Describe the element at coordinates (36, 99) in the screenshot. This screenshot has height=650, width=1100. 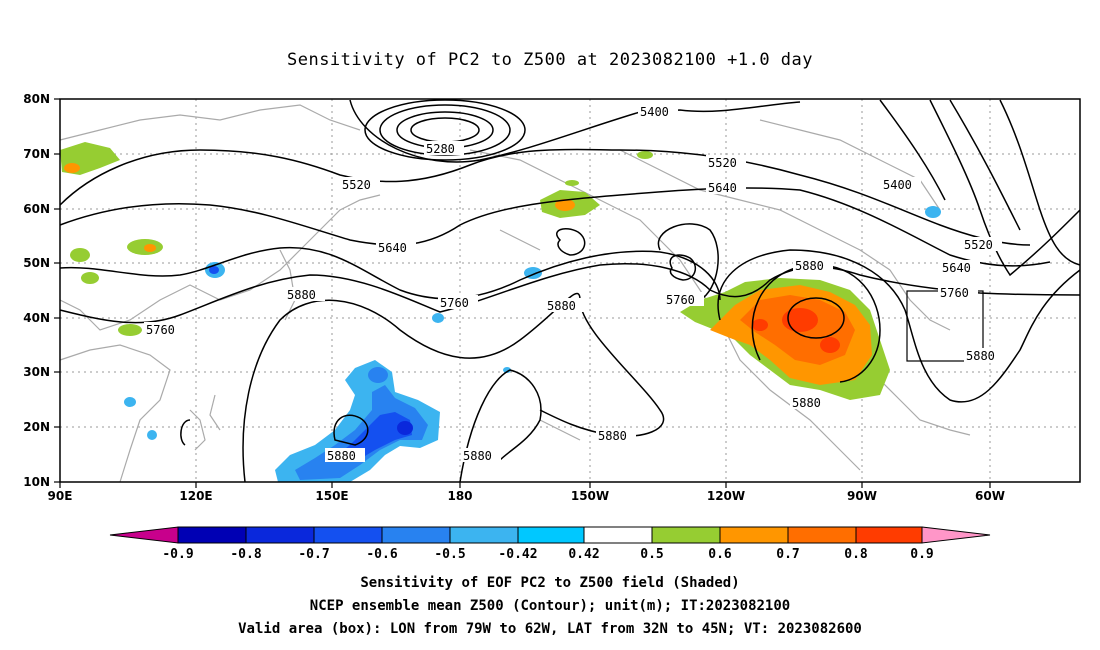
I see `lat-label: 80N` at that location.